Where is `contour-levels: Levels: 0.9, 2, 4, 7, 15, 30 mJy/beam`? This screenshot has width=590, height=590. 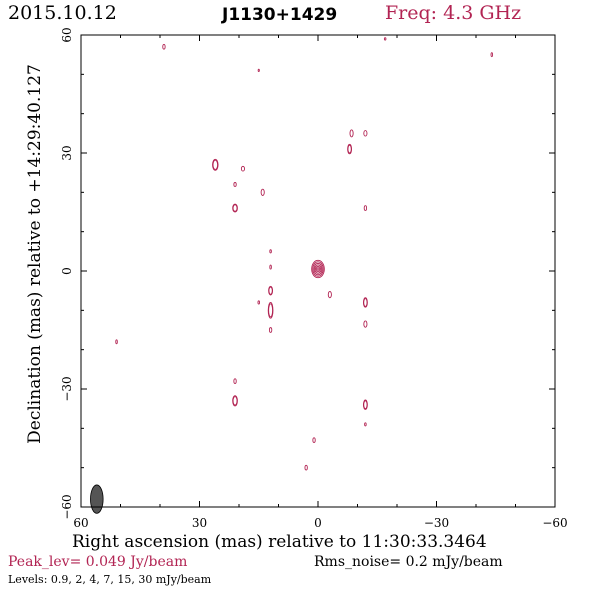 contour-levels: Levels: 0.9, 2, 4, 7, 15, 30 mJy/beam is located at coordinates (110, 579).